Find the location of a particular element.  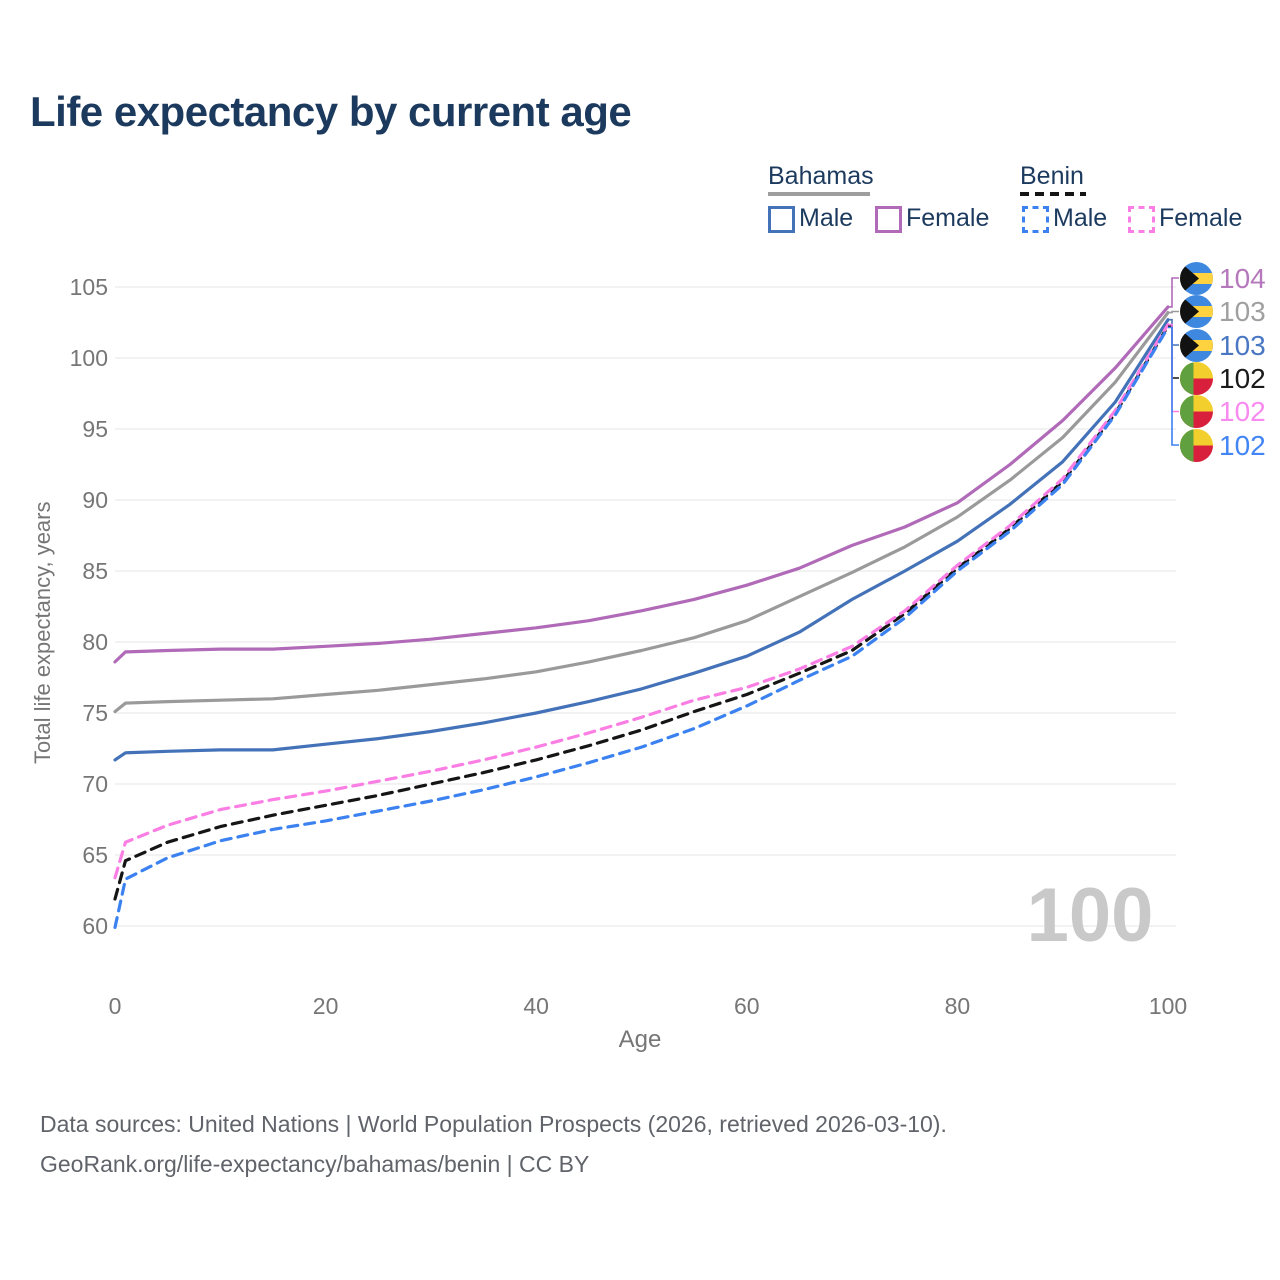

y-tick-65: 65 is located at coordinates (95, 855).